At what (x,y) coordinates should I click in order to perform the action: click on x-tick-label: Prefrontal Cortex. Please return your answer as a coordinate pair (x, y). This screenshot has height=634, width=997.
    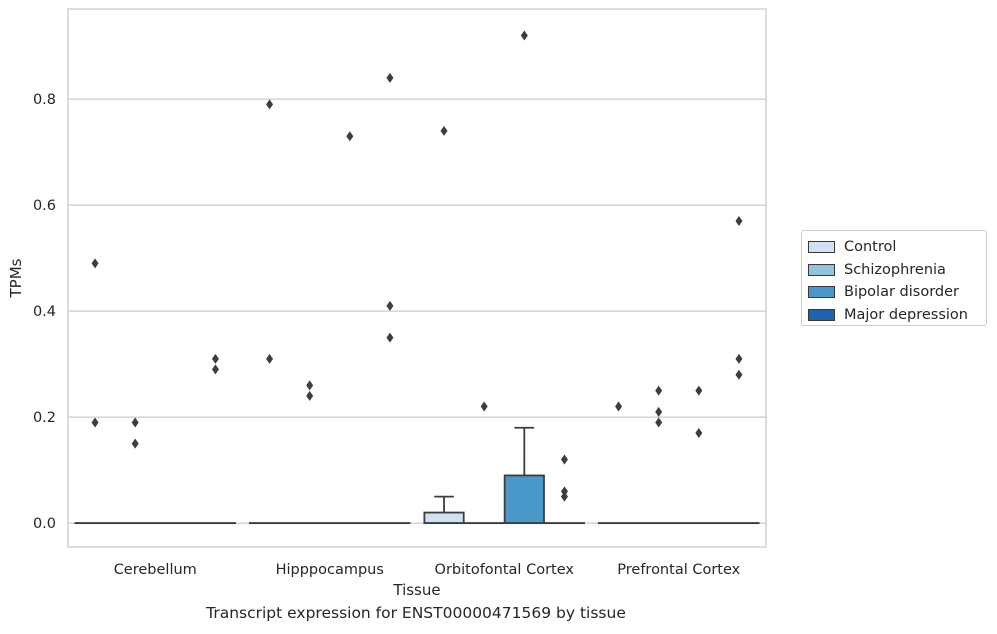
    Looking at the image, I should click on (678, 570).